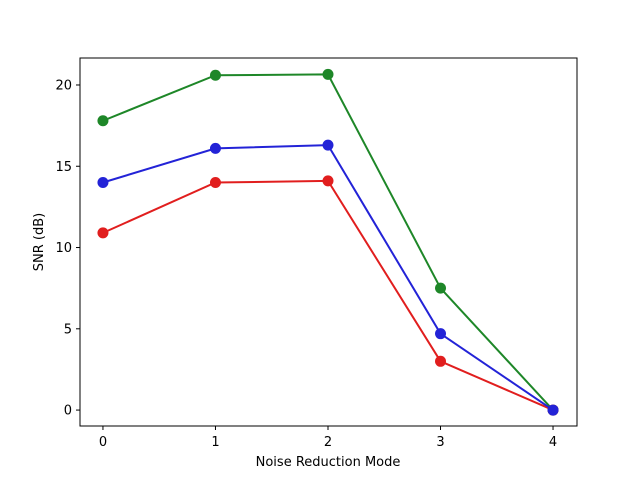  Describe the element at coordinates (440, 442) in the screenshot. I see `x-tick-label: 3` at that location.